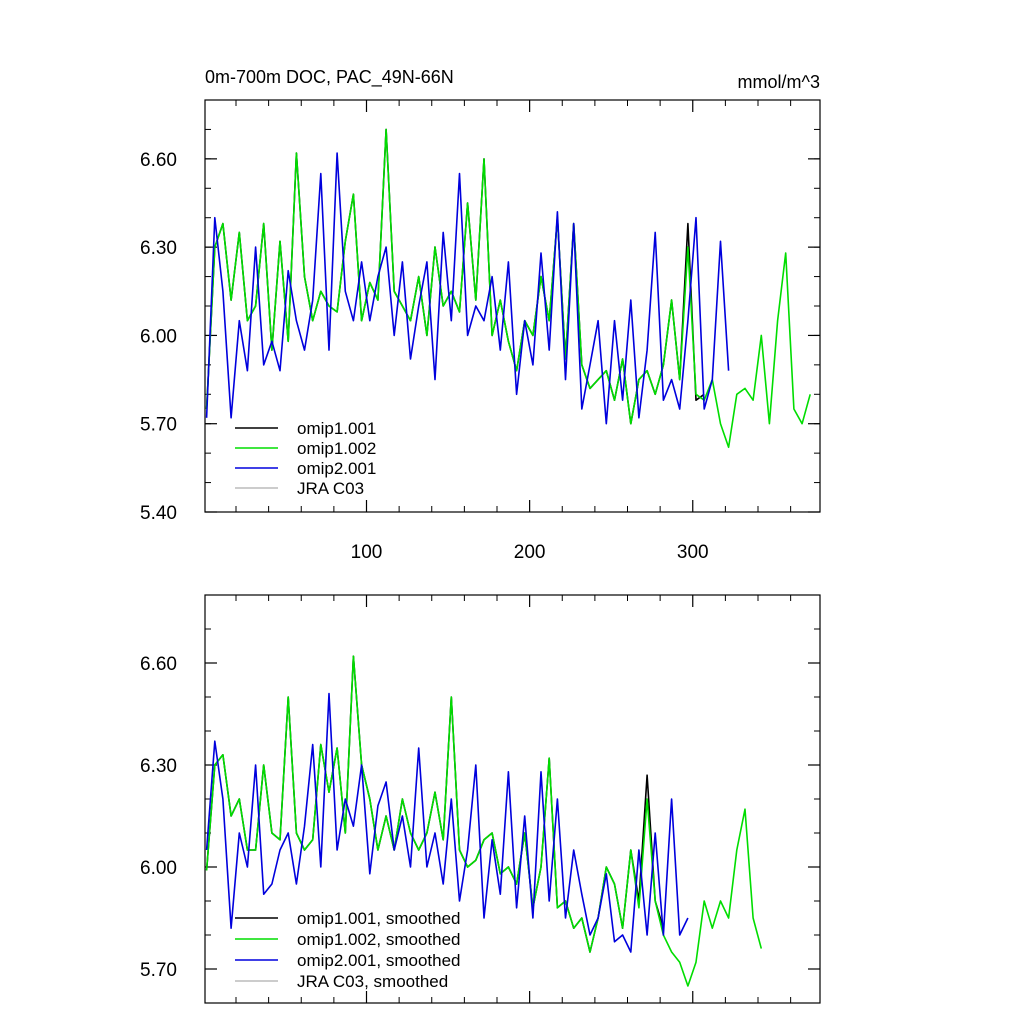  What do you see at coordinates (367, 552) in the screenshot?
I see `x-tick-label: 100` at bounding box center [367, 552].